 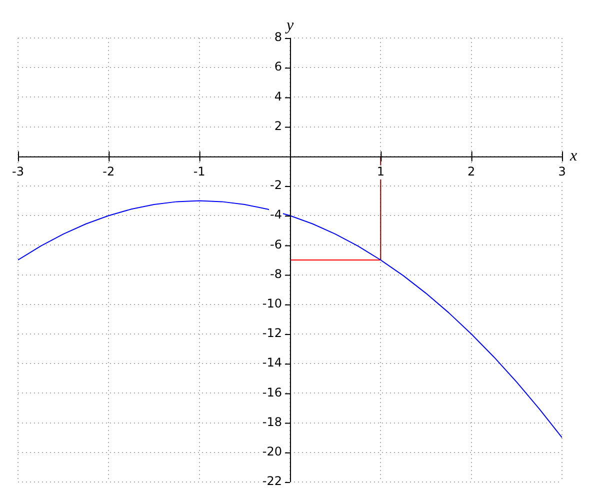 I want to click on y-tick-label: -14, so click(x=272, y=363).